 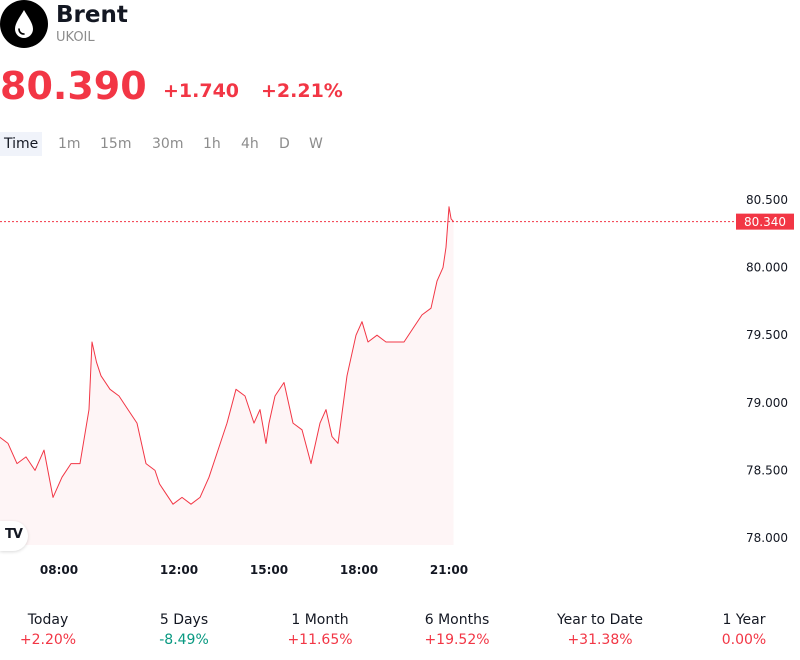 What do you see at coordinates (184, 620) in the screenshot?
I see `perf-label: 5 Days` at bounding box center [184, 620].